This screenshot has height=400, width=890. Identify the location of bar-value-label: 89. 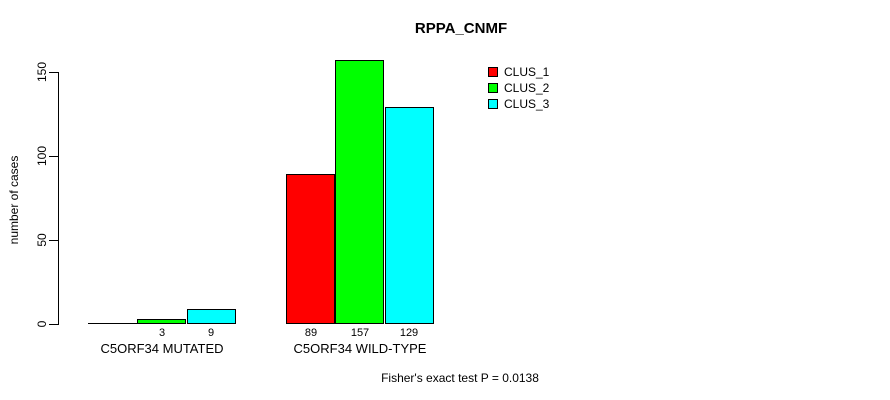
(311, 333).